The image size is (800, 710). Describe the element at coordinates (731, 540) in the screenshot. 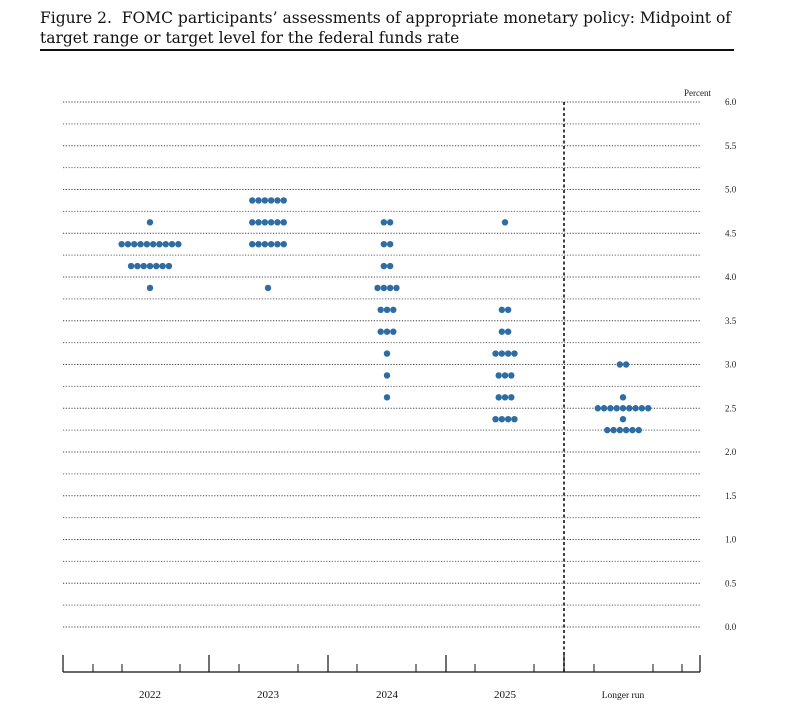

I see `y-tick-label: 1.0` at that location.